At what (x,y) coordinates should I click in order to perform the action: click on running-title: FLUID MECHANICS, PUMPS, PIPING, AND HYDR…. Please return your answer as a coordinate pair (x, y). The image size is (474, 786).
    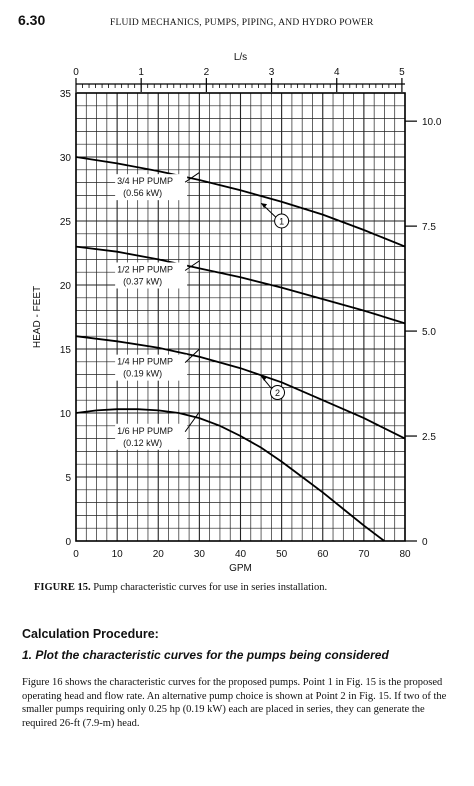
    Looking at the image, I should click on (242, 23).